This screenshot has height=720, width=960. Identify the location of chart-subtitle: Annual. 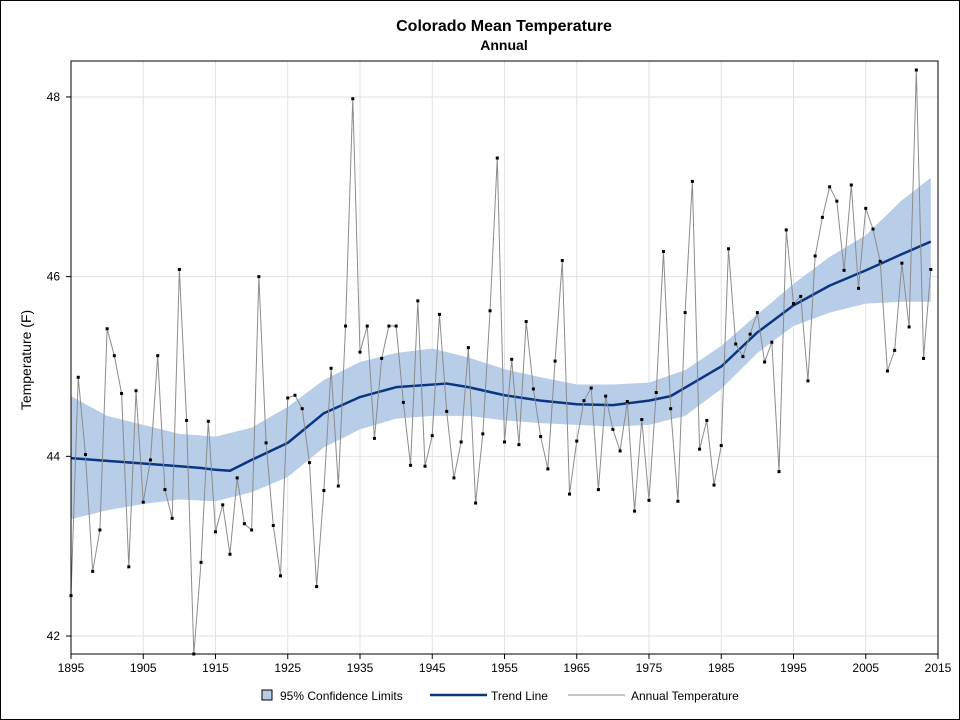
(503, 45).